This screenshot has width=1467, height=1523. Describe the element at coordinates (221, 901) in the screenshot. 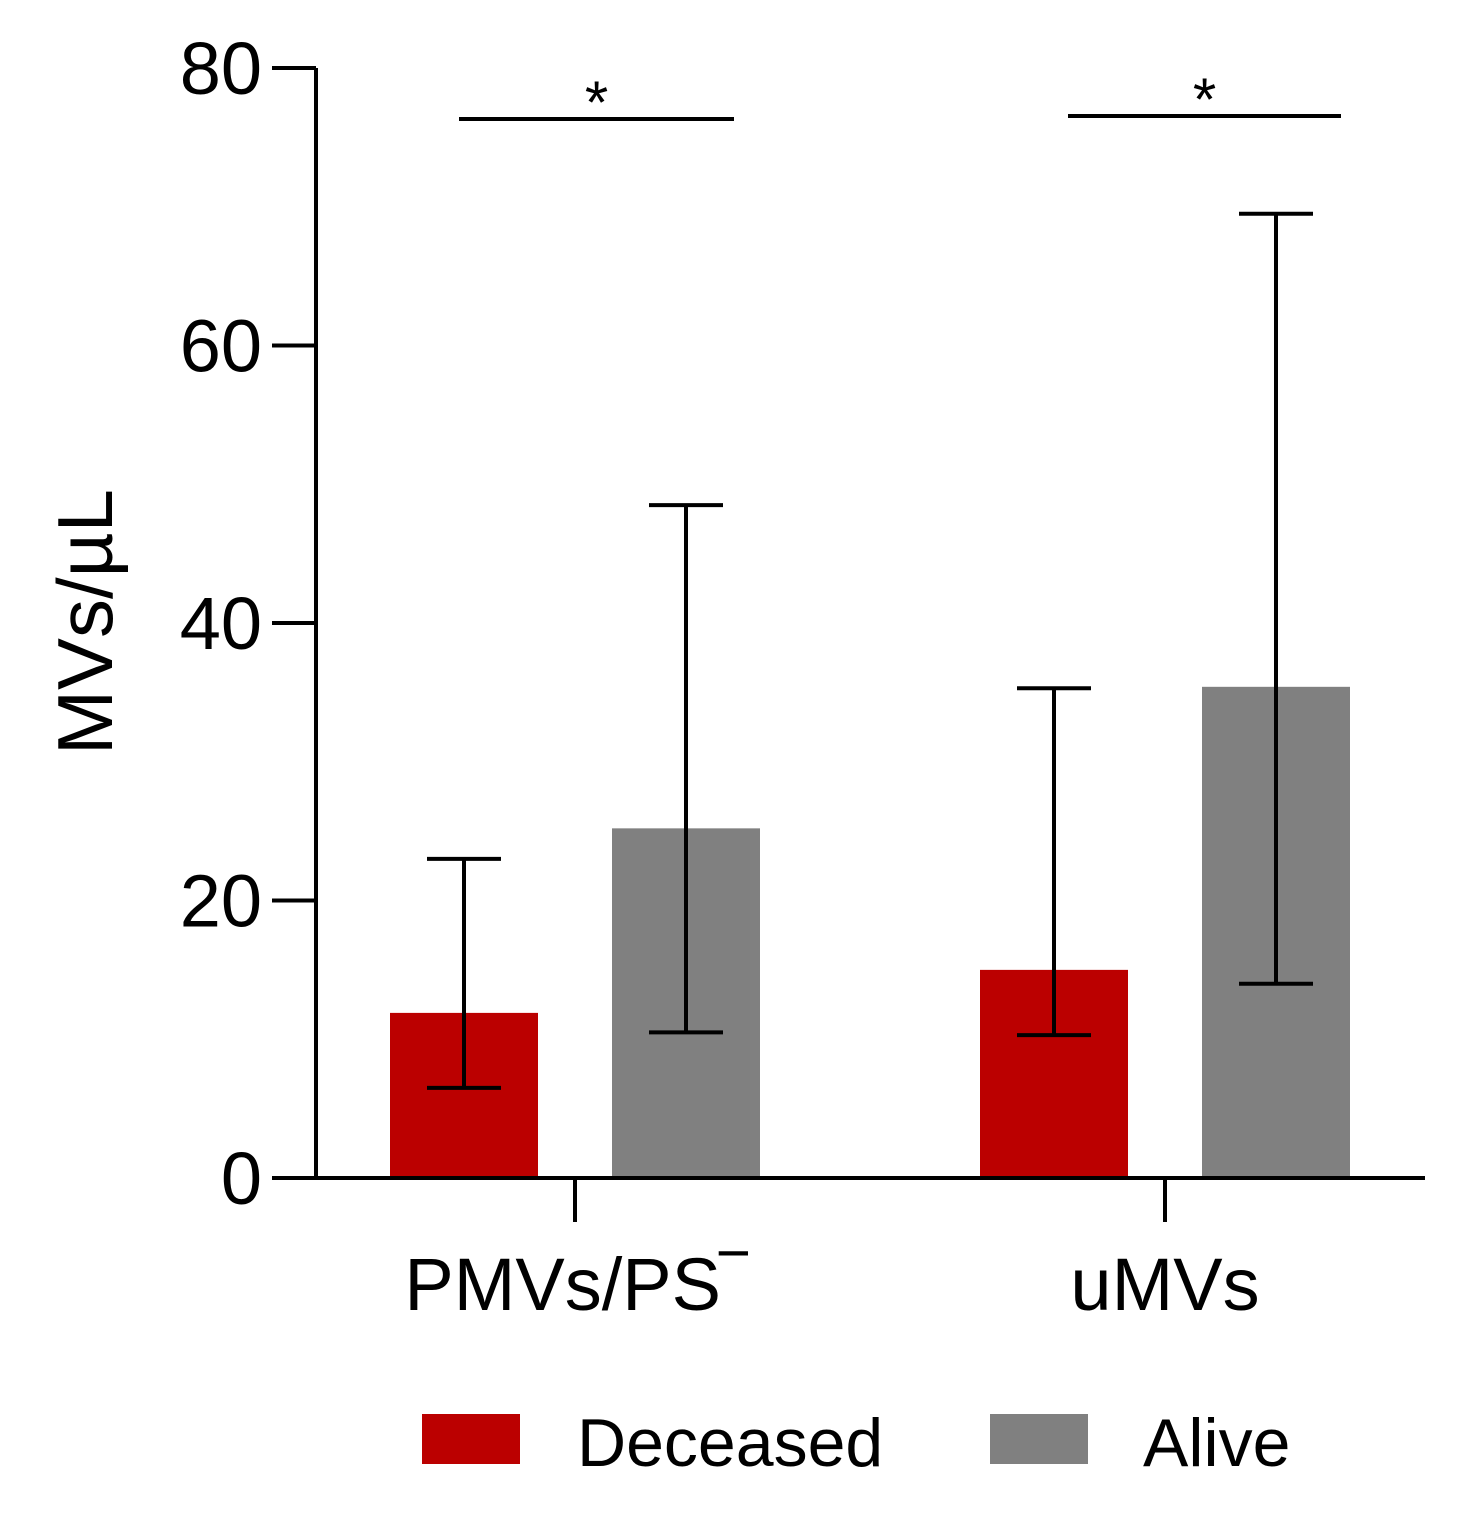

I see `y-tick-label: 20` at that location.